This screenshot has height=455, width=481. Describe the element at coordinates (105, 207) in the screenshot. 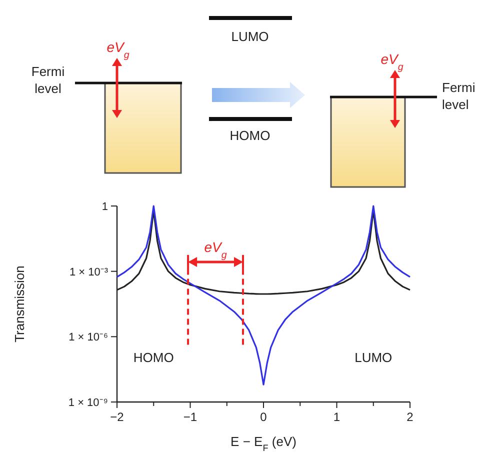

I see `y-tick-label: 1` at that location.